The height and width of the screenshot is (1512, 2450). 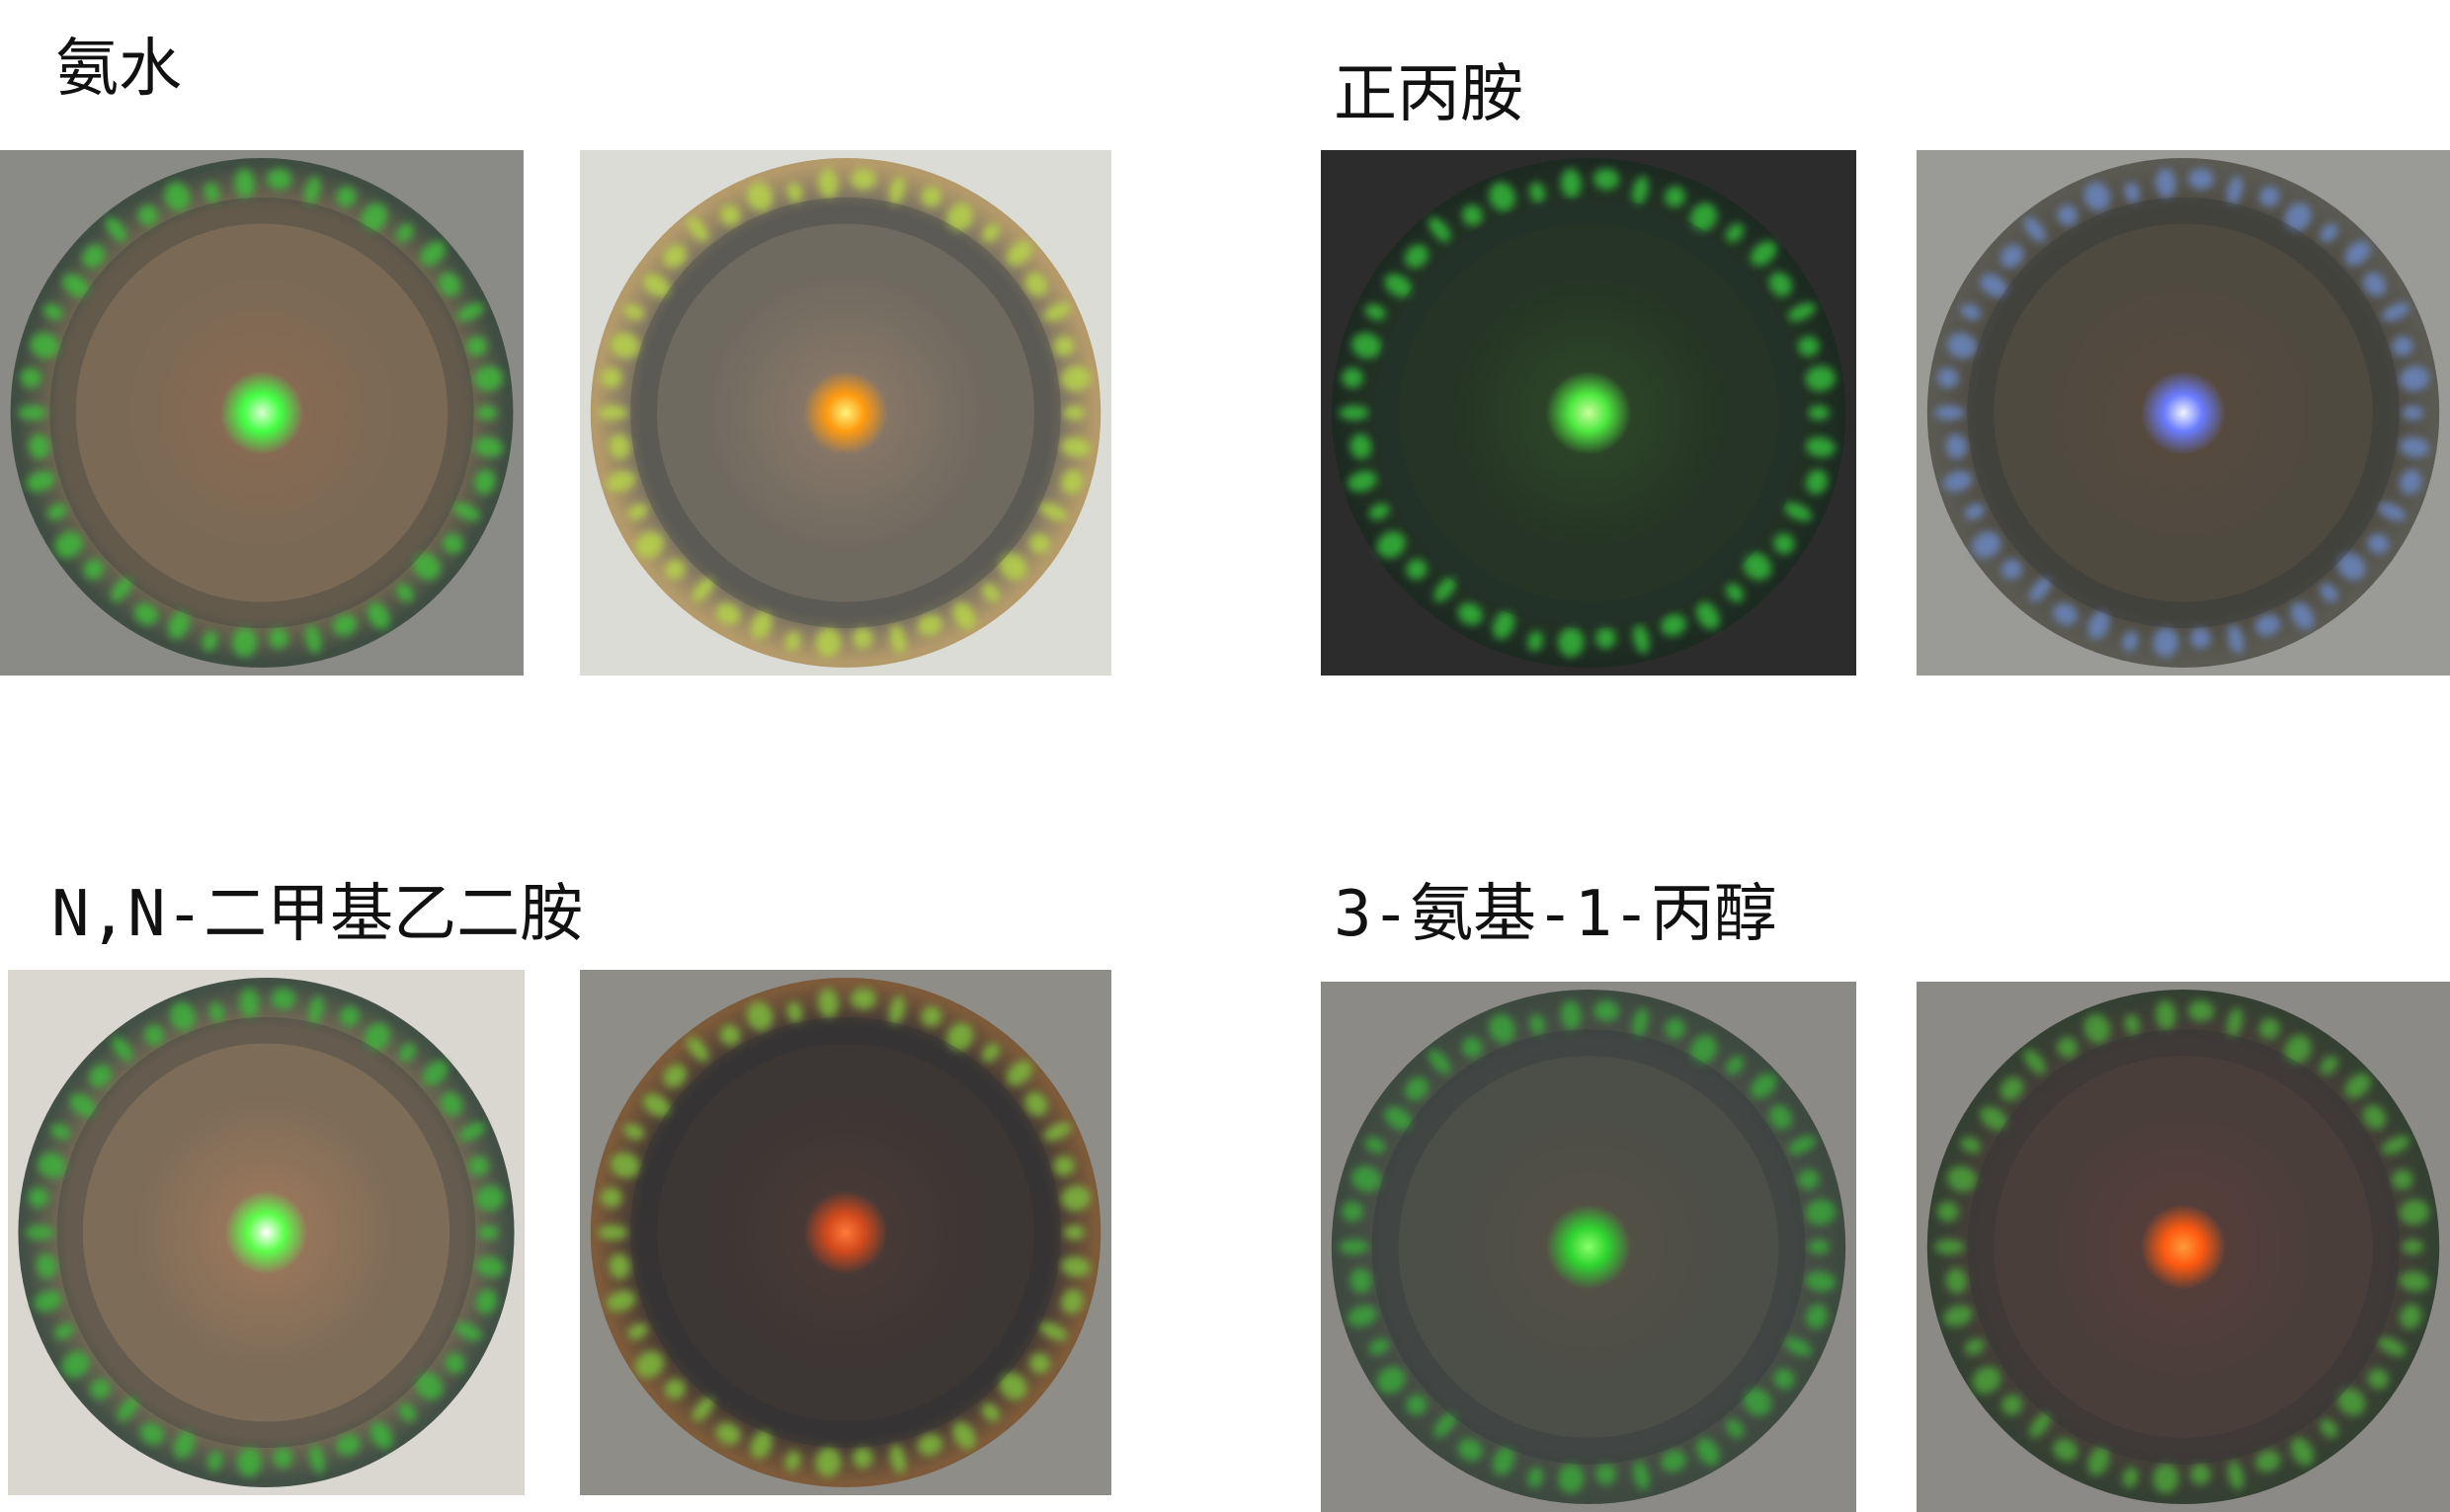 What do you see at coordinates (1555, 915) in the screenshot?
I see `panel-label-3-amino-1-propanol: 3-氨基-1-丙醇` at bounding box center [1555, 915].